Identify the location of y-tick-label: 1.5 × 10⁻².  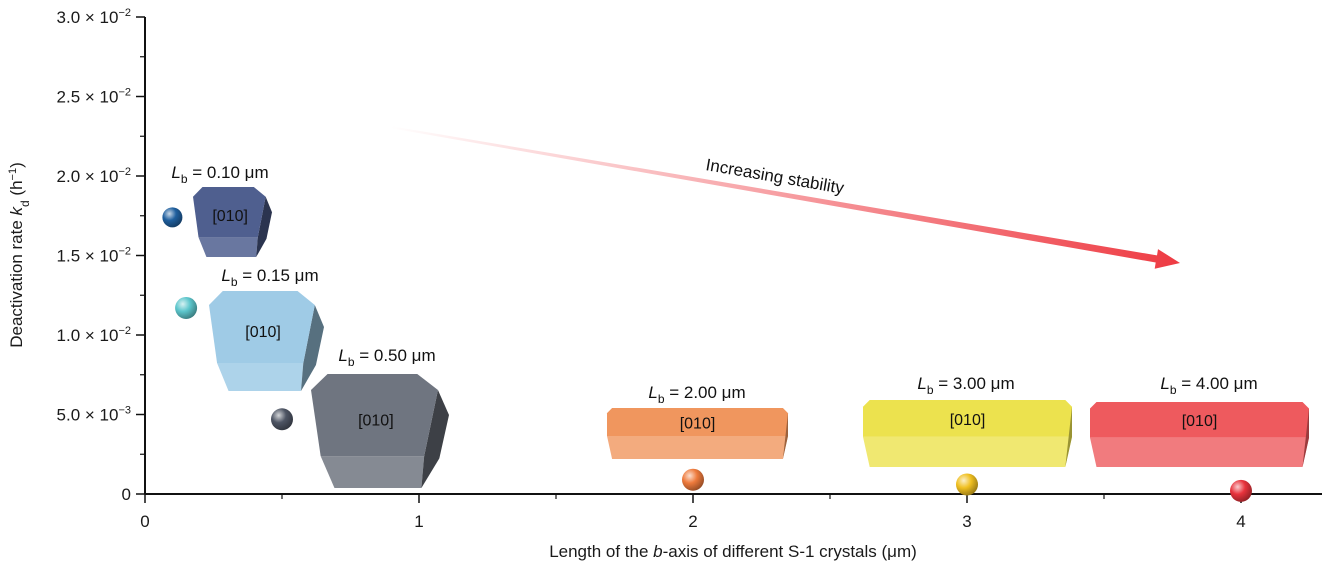
(94, 256).